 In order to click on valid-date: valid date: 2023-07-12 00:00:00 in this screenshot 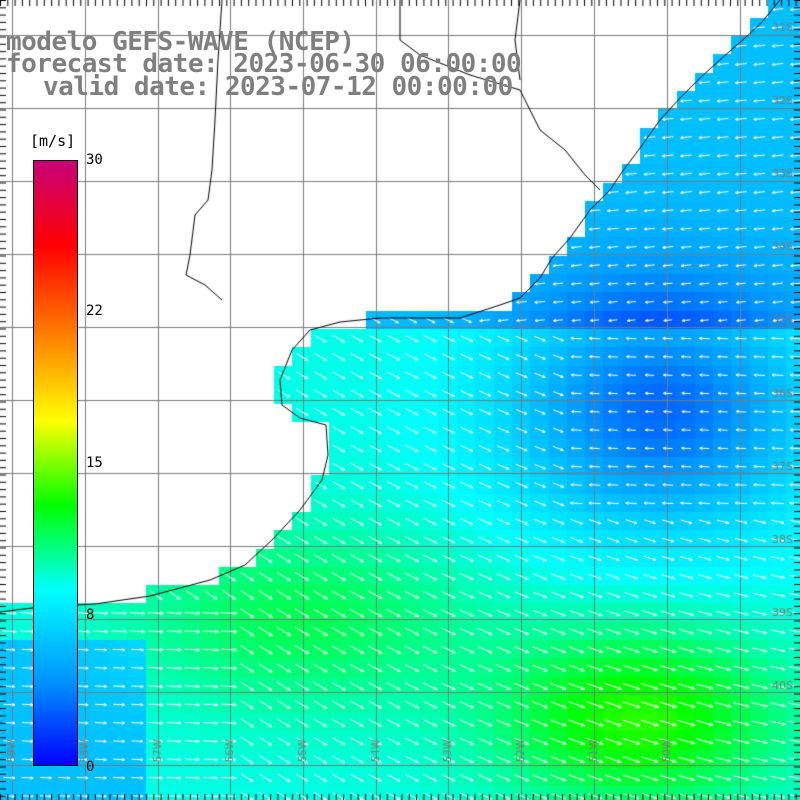, I will do `click(278, 87)`.